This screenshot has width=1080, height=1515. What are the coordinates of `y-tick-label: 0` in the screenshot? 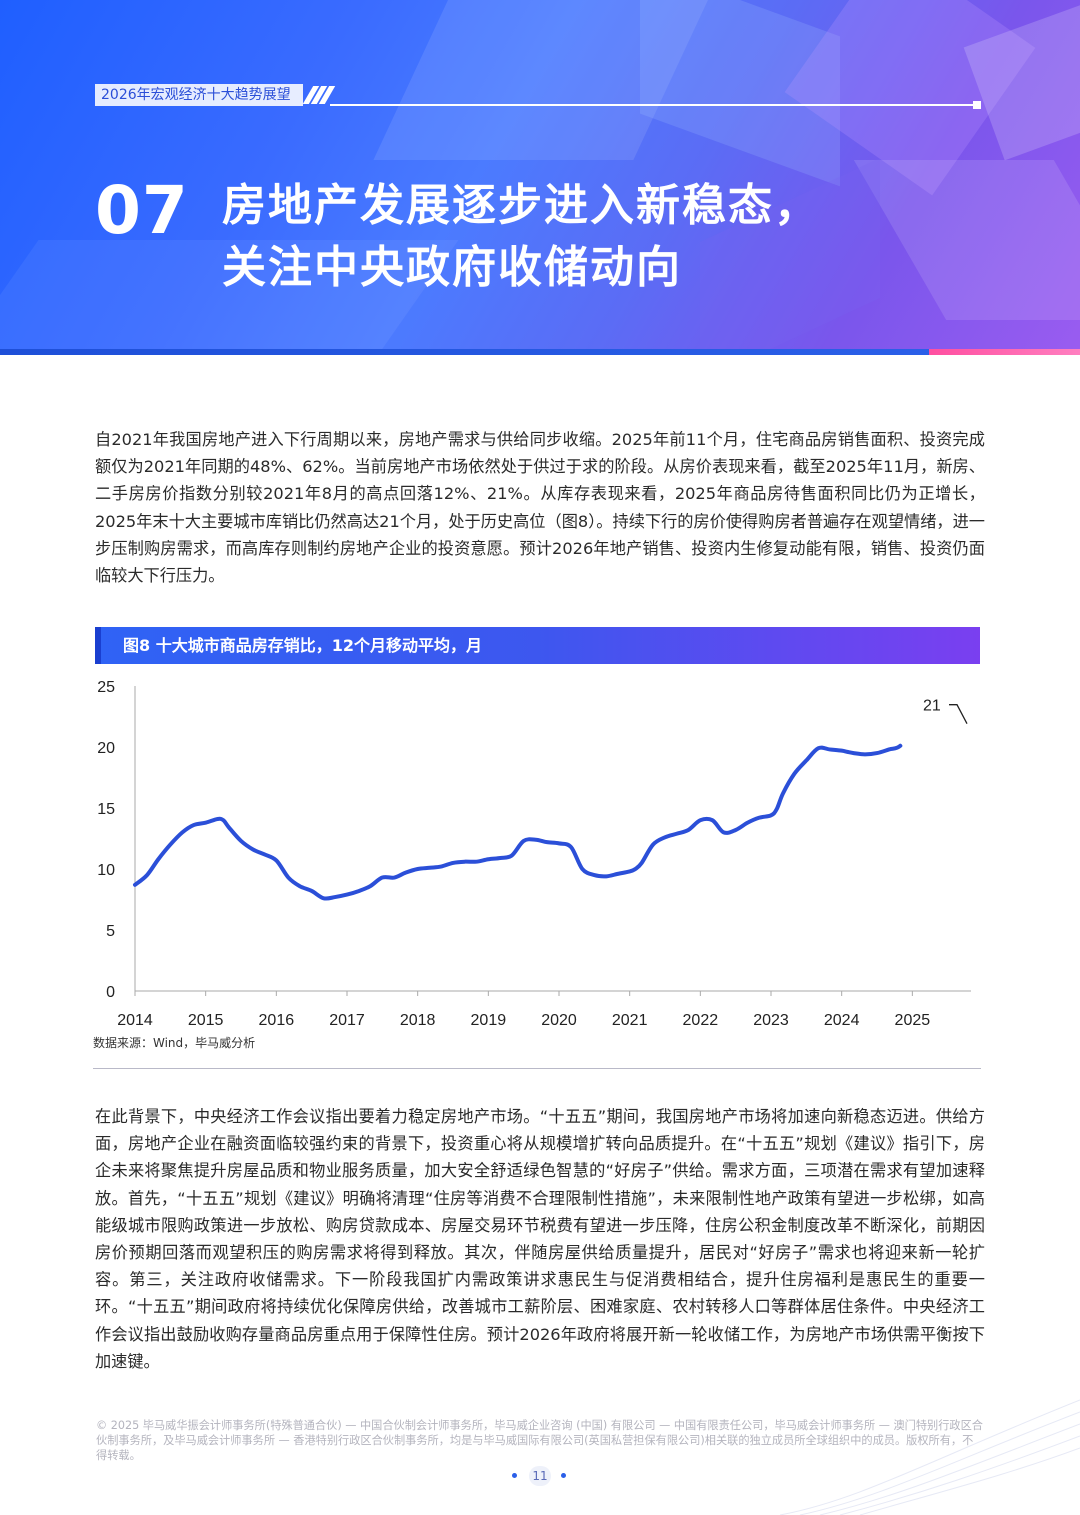 It's located at (110, 992).